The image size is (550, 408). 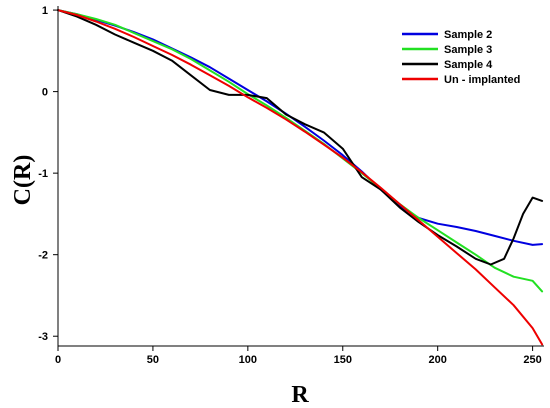 I want to click on legend-label-sample-4: Sample 4, so click(x=468, y=65).